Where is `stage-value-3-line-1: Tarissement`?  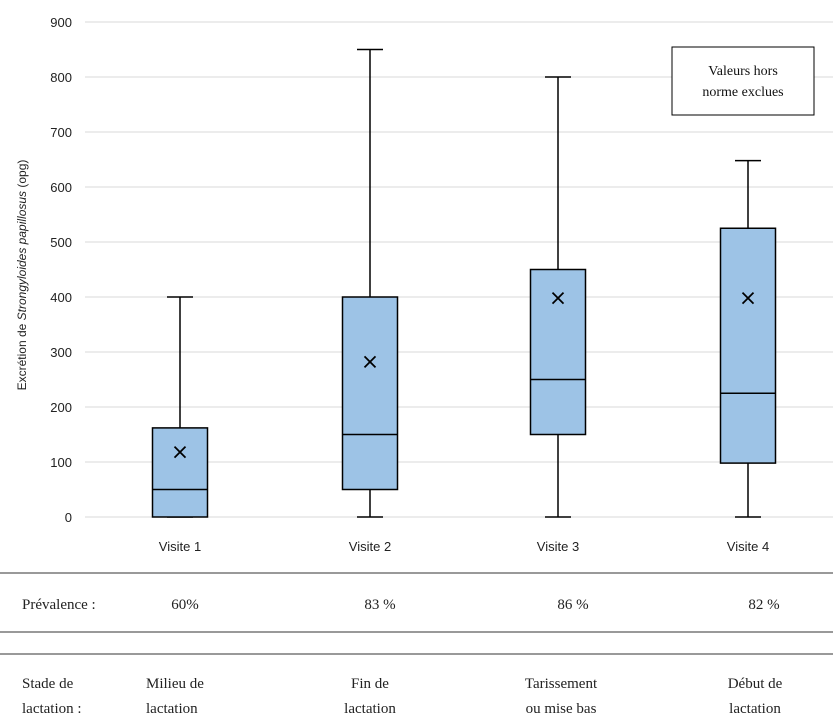 stage-value-3-line-1: Tarissement is located at coordinates (561, 684).